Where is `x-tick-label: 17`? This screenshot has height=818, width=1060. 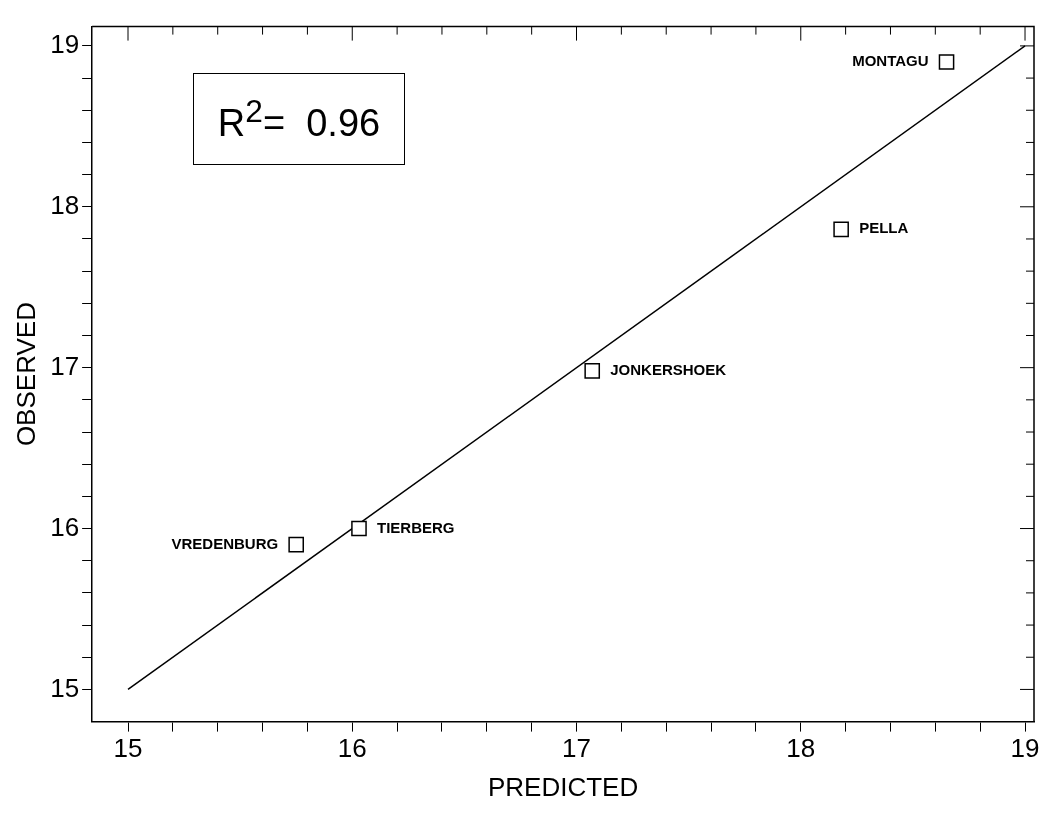
x-tick-label: 17 is located at coordinates (576, 748).